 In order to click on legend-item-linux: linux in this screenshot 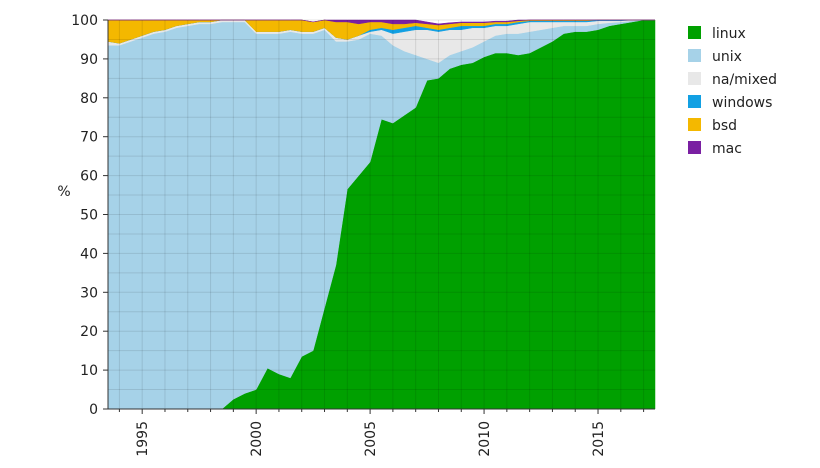, I will do `click(717, 34)`.